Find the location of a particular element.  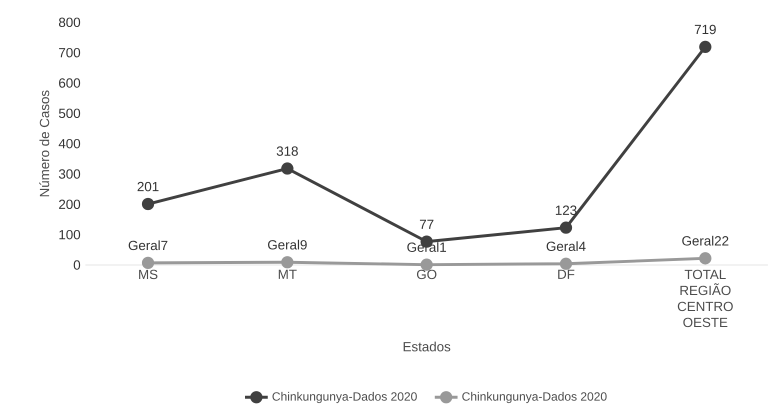

data-label: 123 is located at coordinates (566, 210).